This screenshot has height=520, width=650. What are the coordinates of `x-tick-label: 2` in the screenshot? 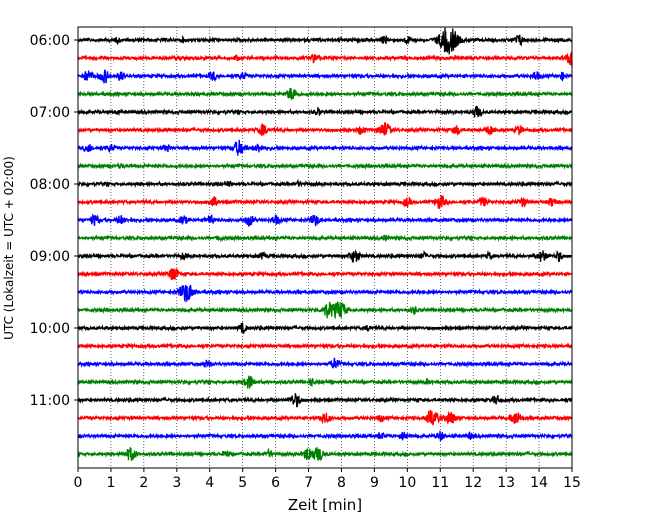 It's located at (143, 483).